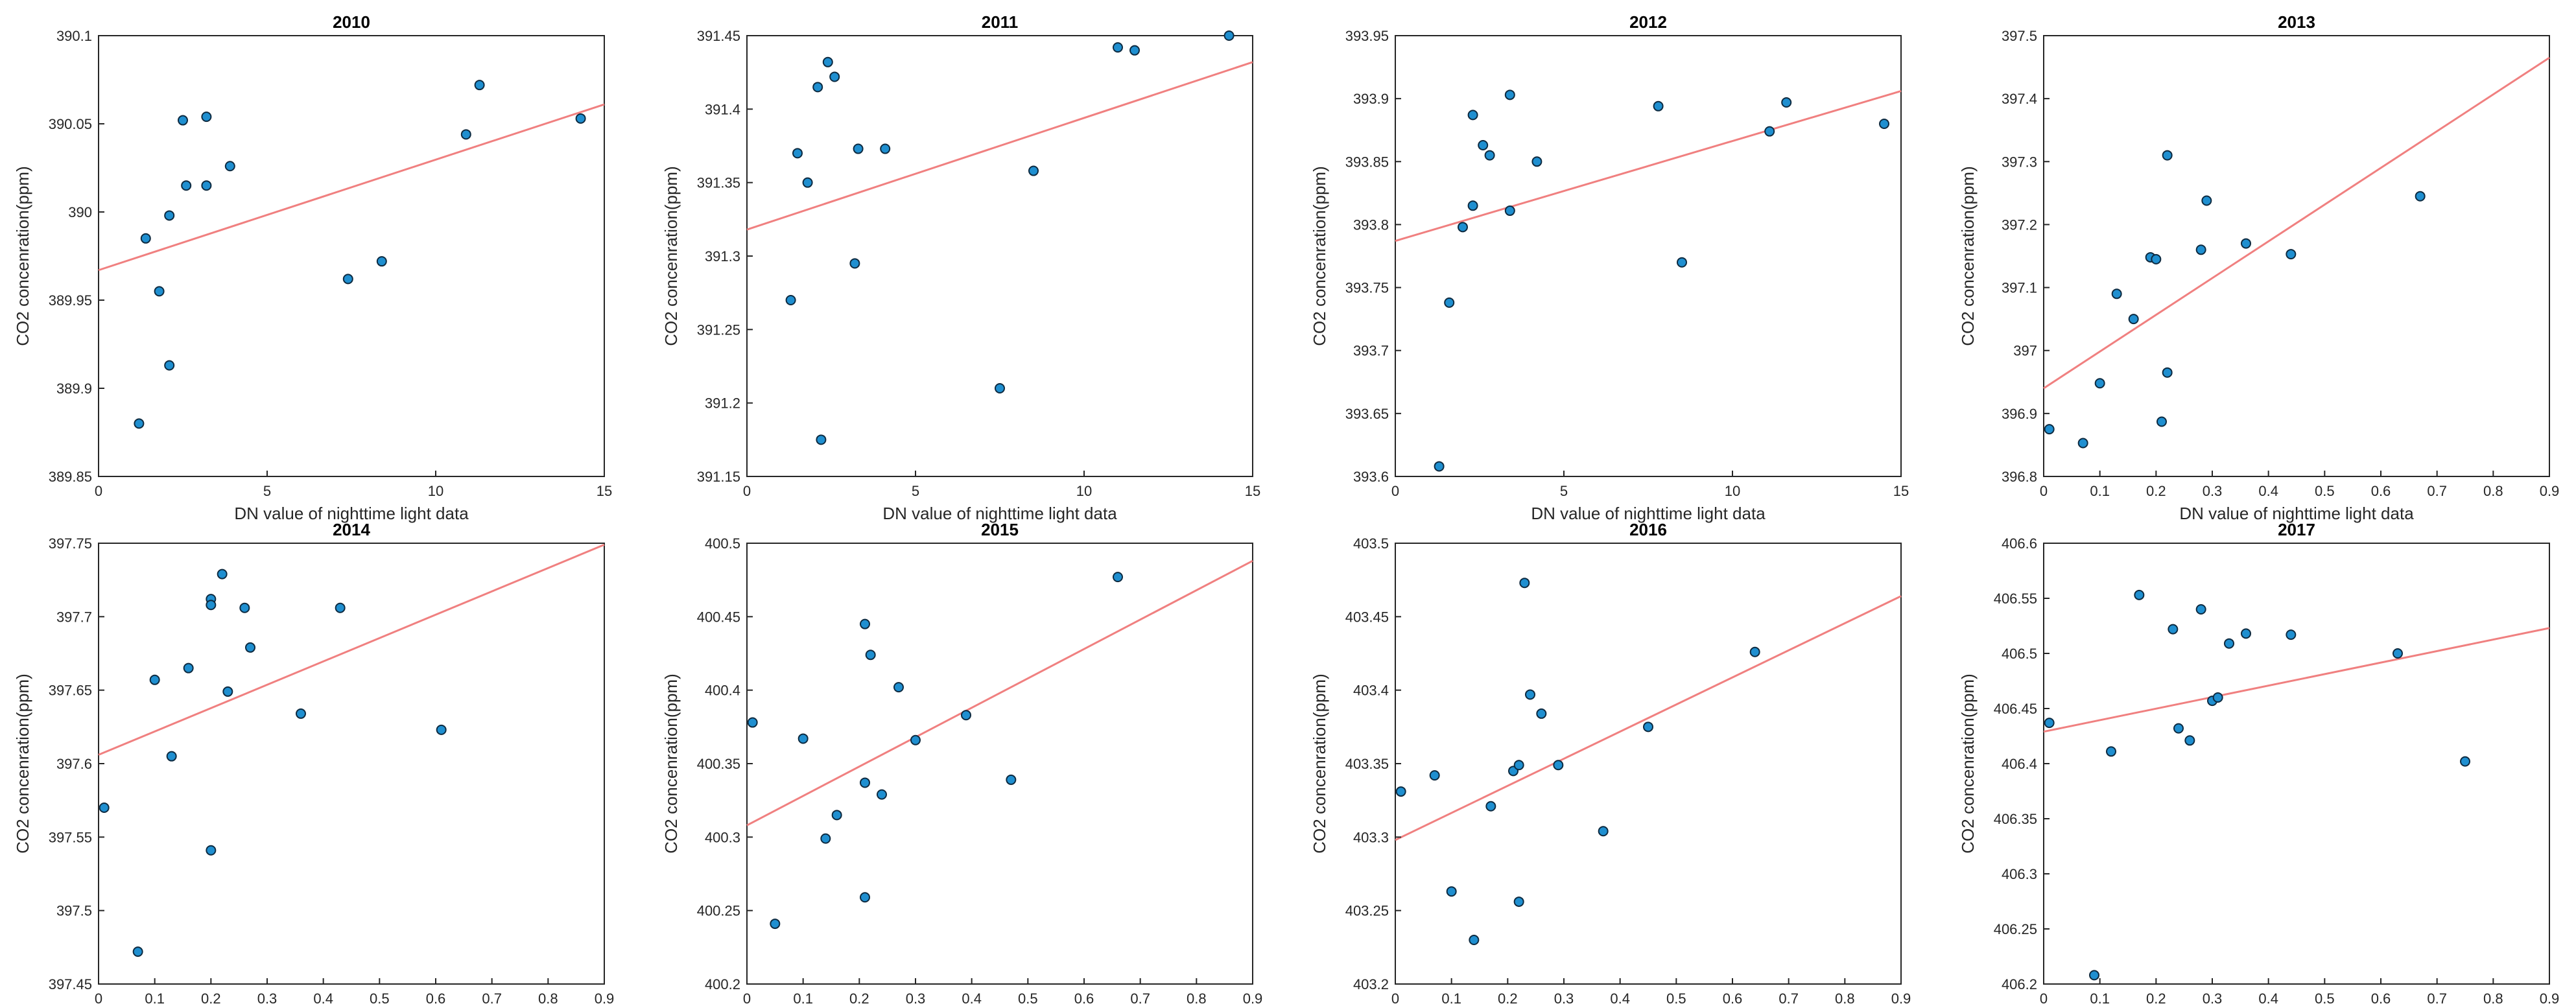  I want to click on y-tick-label: 391.35, so click(718, 183).